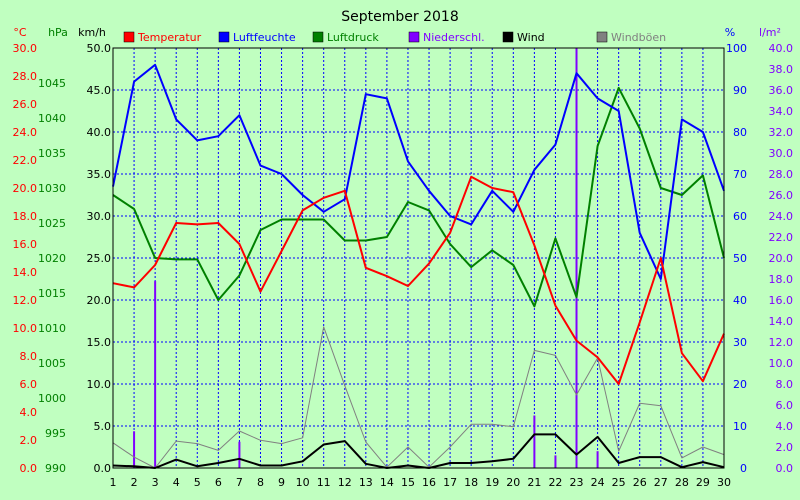  What do you see at coordinates (770, 32) in the screenshot?
I see `axis-unit-label-rain: l/m²` at bounding box center [770, 32].